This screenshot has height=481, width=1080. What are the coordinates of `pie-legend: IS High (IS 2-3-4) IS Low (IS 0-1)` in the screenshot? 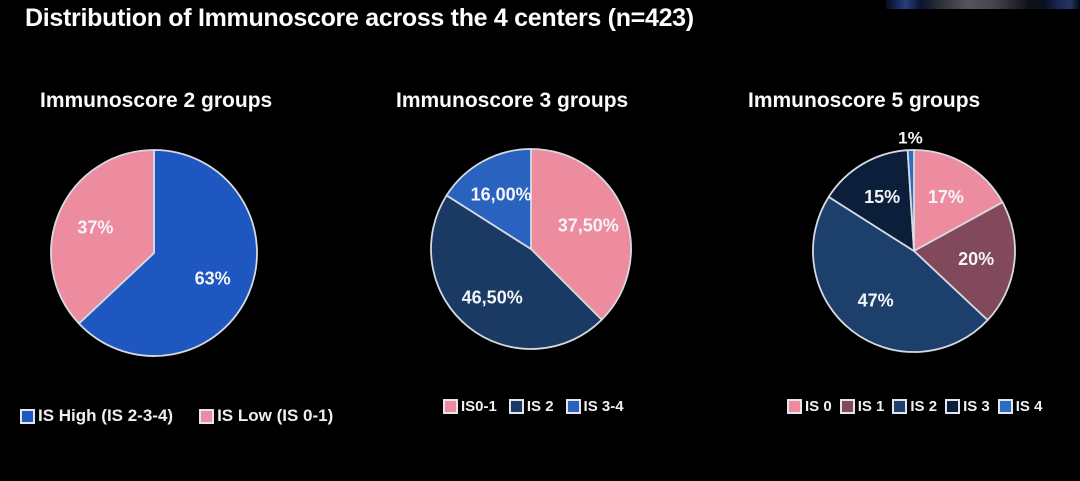 It's located at (176, 416).